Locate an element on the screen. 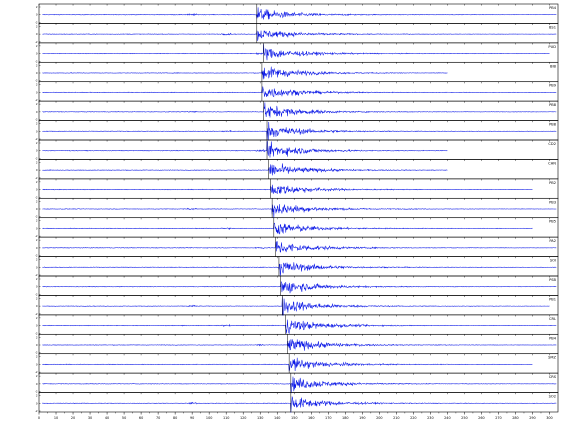 Image resolution: width=580 pixels, height=440 pixels. x-tick-label: 70 is located at coordinates (158, 418).